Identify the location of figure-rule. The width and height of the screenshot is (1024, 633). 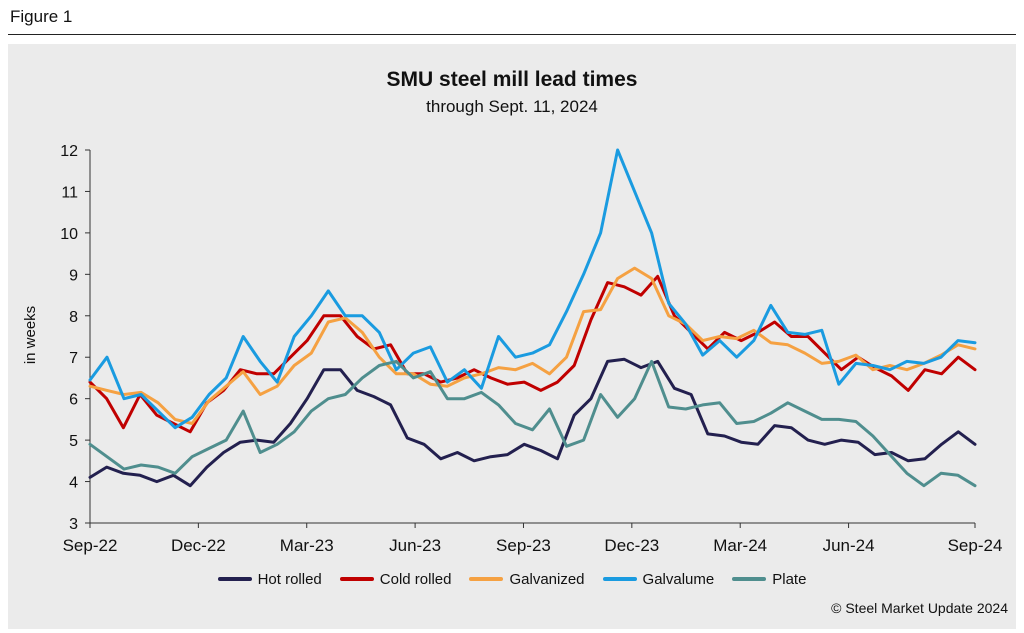
(512, 34).